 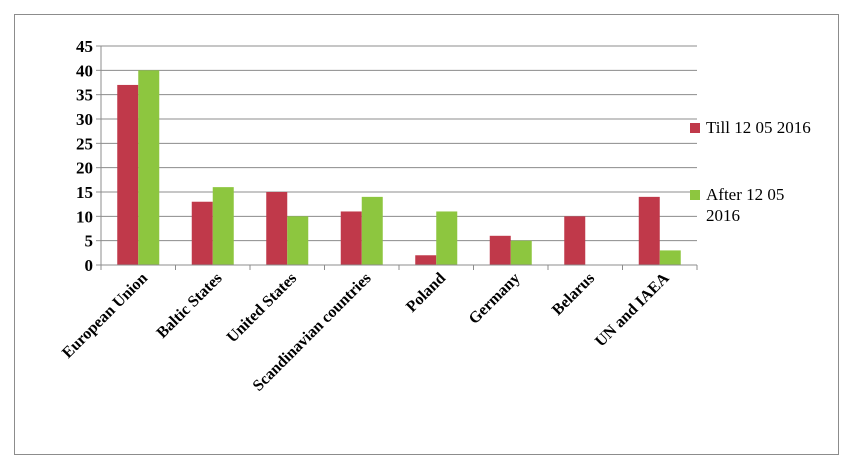 What do you see at coordinates (84, 216) in the screenshot?
I see `y-tick-label: 10` at bounding box center [84, 216].